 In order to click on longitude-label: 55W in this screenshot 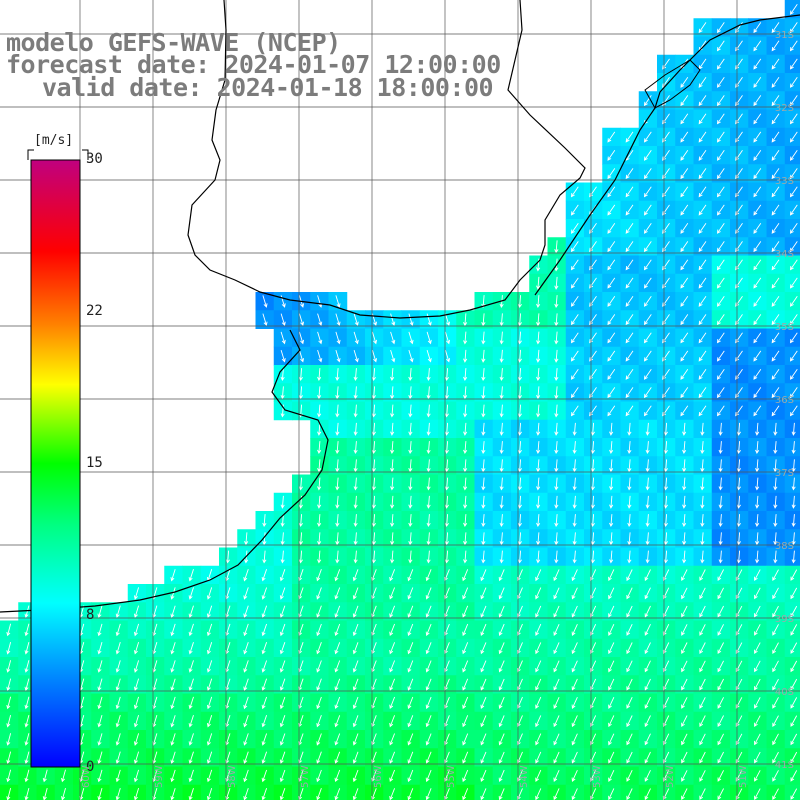, I will do `click(451, 776)`.